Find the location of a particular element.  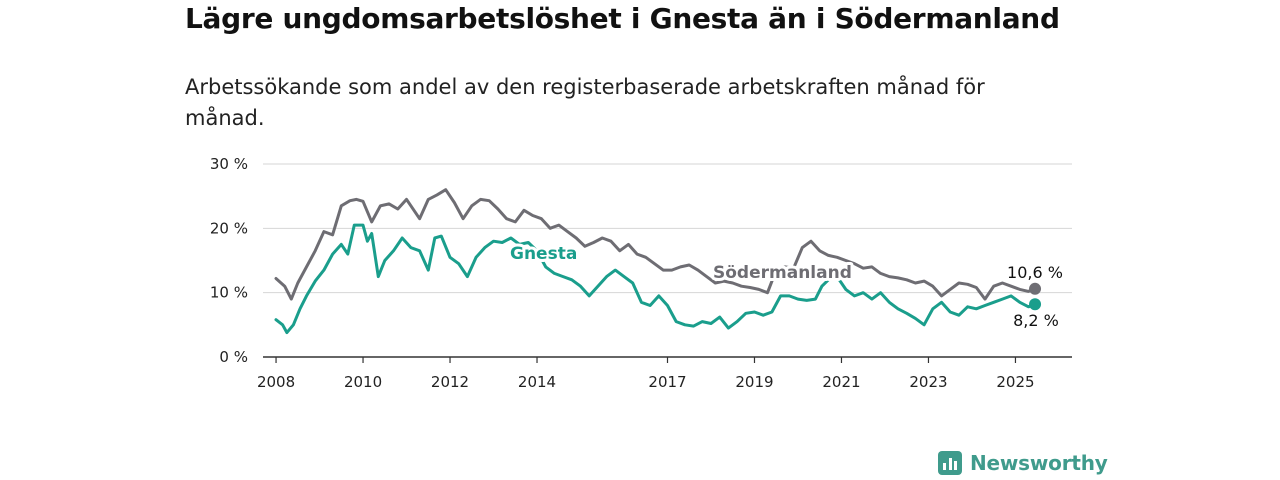

x-tick-label: 2023 is located at coordinates (928, 382).